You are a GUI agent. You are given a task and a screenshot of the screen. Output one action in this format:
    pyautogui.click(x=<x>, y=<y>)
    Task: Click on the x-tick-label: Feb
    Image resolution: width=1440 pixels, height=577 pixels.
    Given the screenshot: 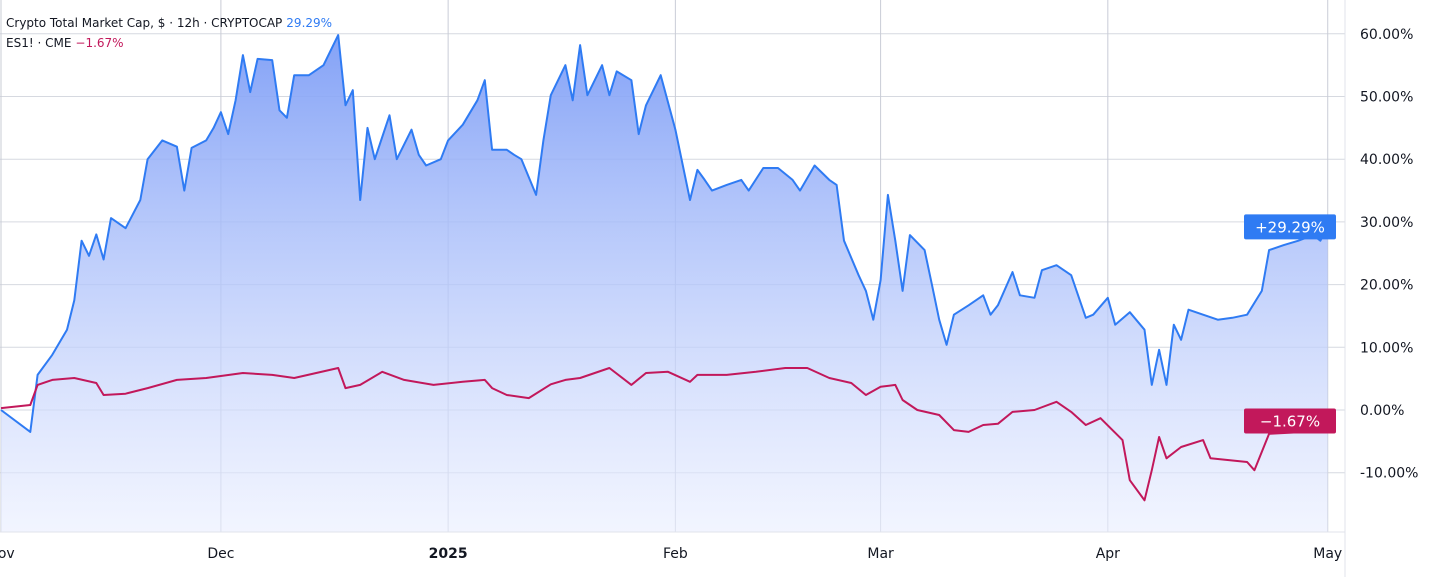 What is the action you would take?
    pyautogui.click(x=675, y=554)
    